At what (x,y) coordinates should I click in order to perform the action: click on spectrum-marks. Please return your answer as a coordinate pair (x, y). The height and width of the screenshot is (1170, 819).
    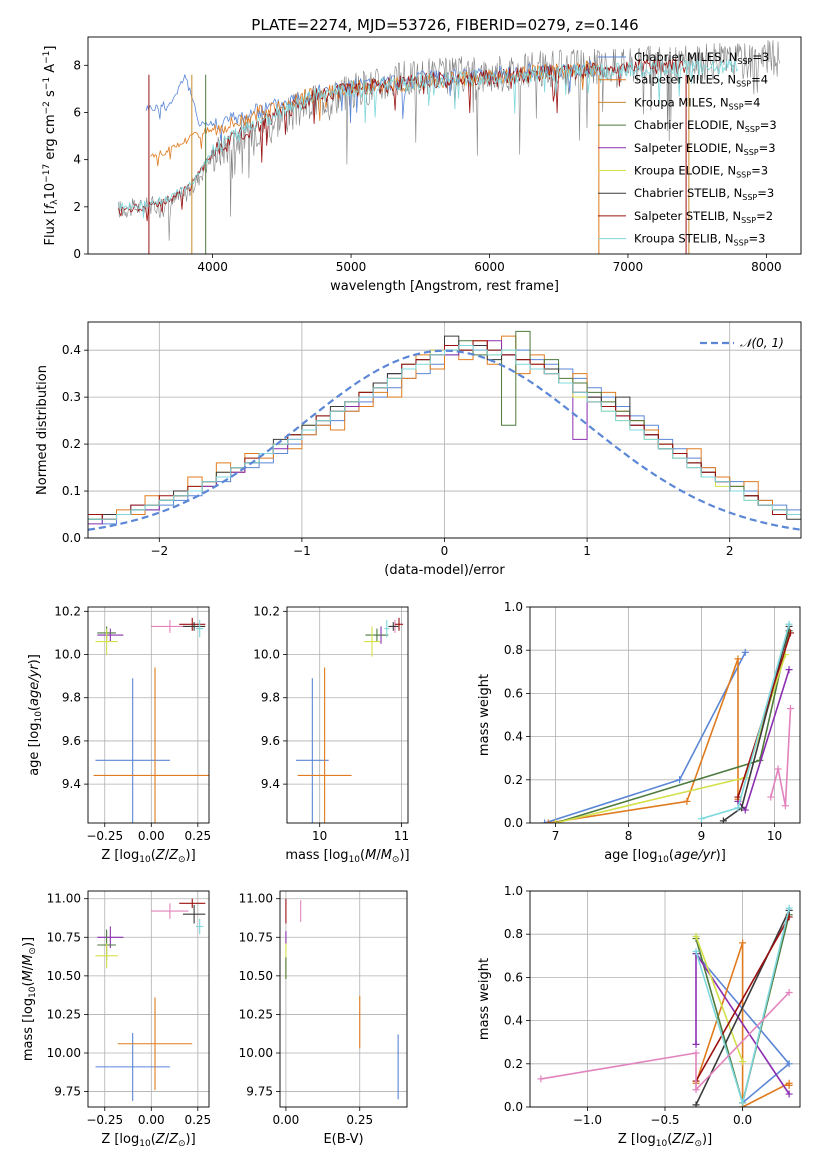
    Looking at the image, I should click on (449, 146).